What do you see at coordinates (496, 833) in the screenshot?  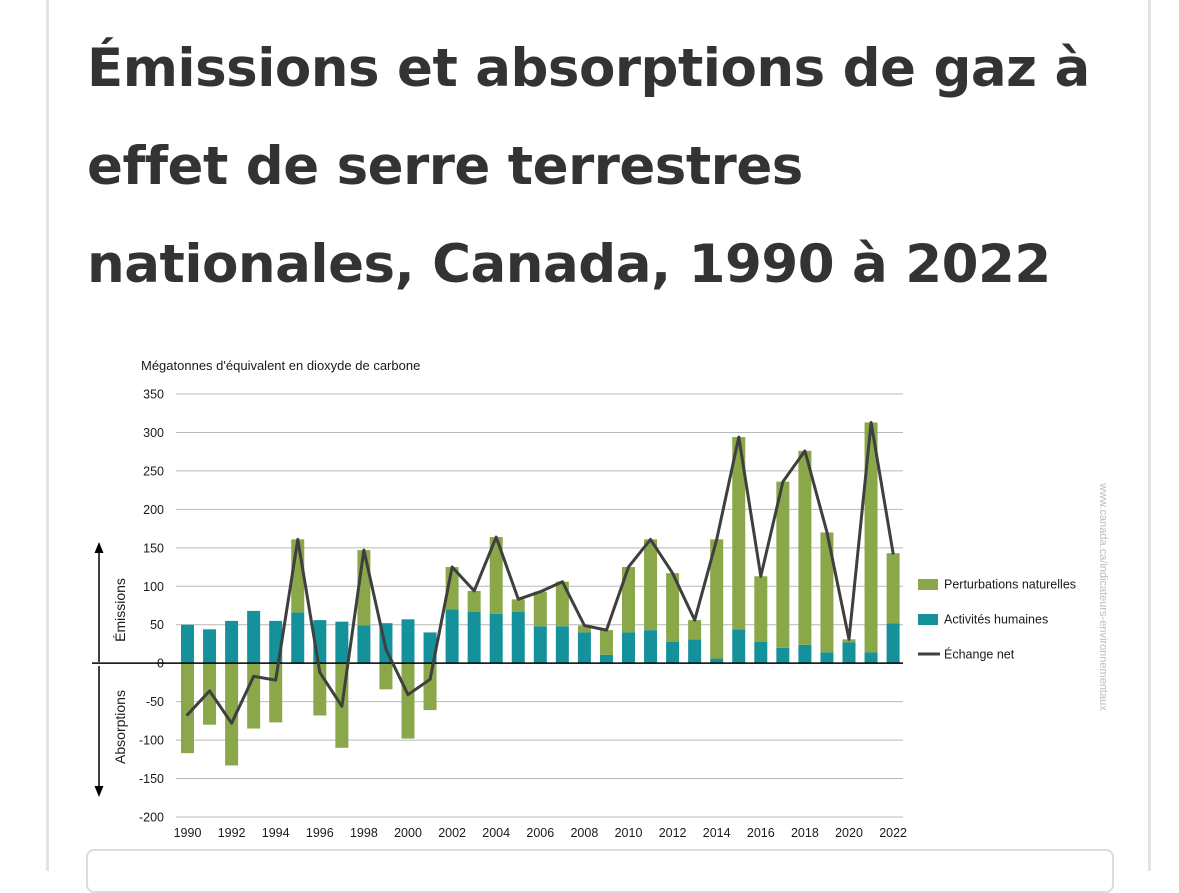 I see `x-tick-label: 2004` at bounding box center [496, 833].